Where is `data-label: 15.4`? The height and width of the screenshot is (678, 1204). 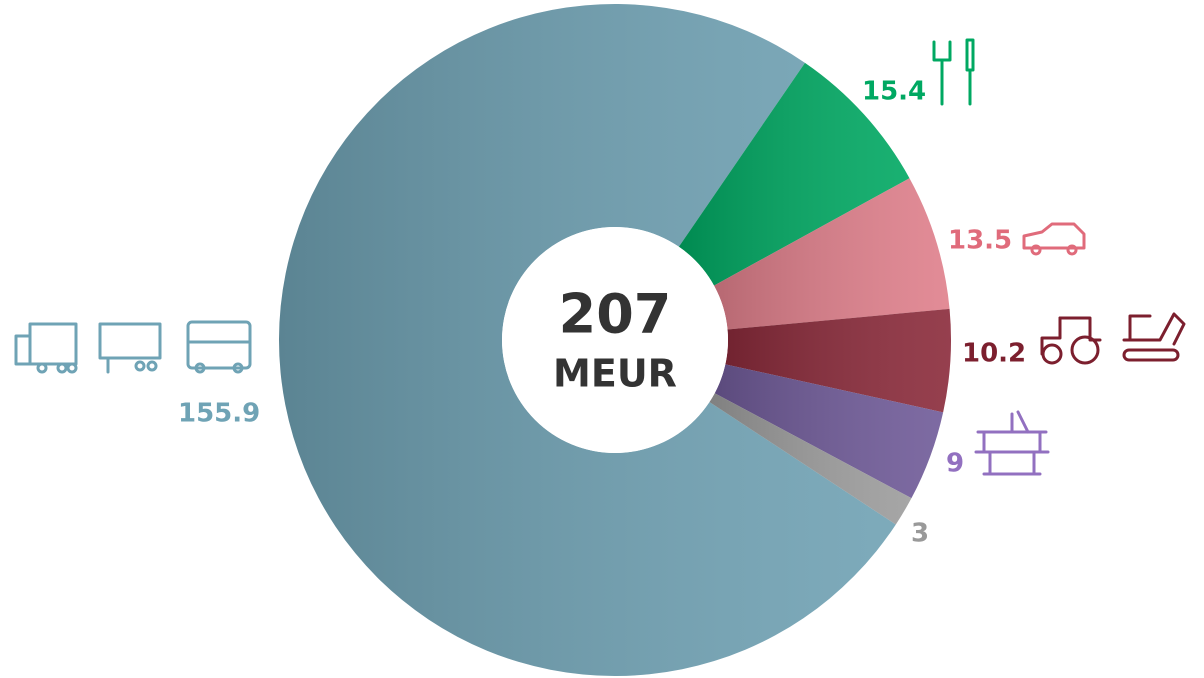 data-label: 15.4 is located at coordinates (894, 92).